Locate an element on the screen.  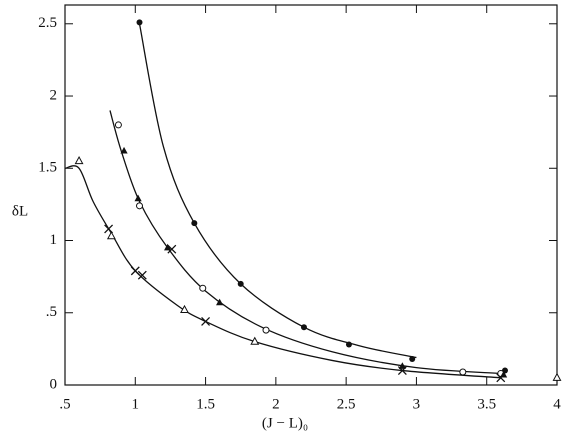
x-axis-label: (J − L)₀ is located at coordinates (285, 423).